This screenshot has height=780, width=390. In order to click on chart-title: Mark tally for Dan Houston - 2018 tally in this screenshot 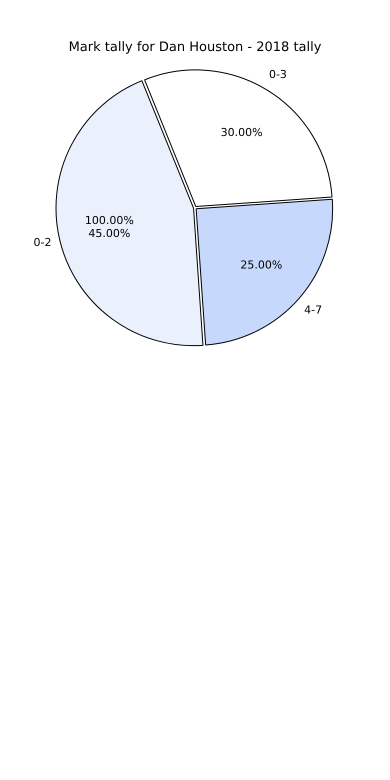, I will do `click(195, 48)`.